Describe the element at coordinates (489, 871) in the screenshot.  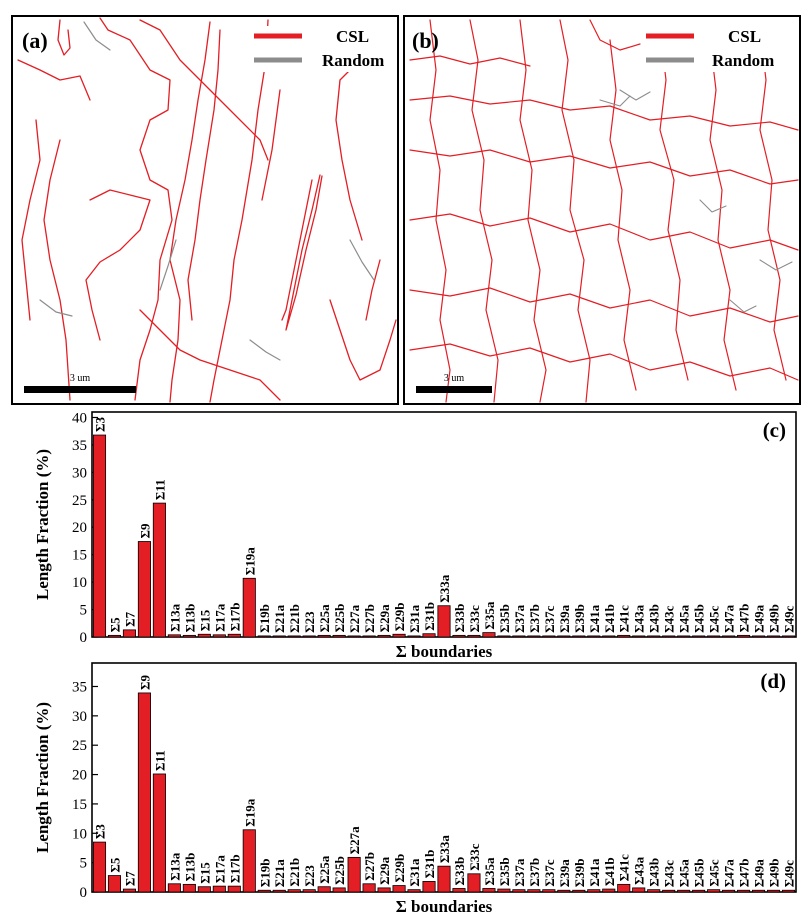
I see `bar-label: Σ35a` at that location.